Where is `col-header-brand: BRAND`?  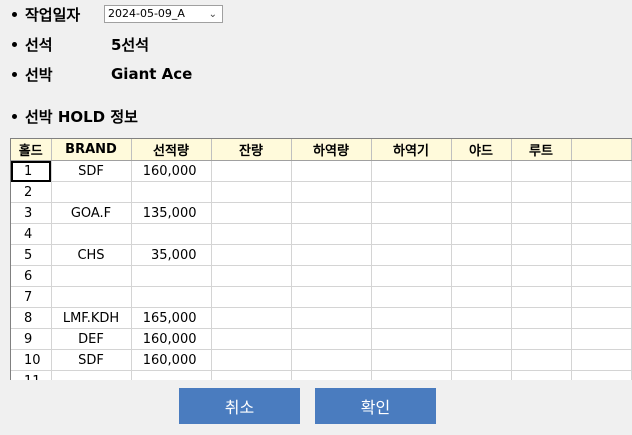 col-header-brand: BRAND is located at coordinates (91, 150).